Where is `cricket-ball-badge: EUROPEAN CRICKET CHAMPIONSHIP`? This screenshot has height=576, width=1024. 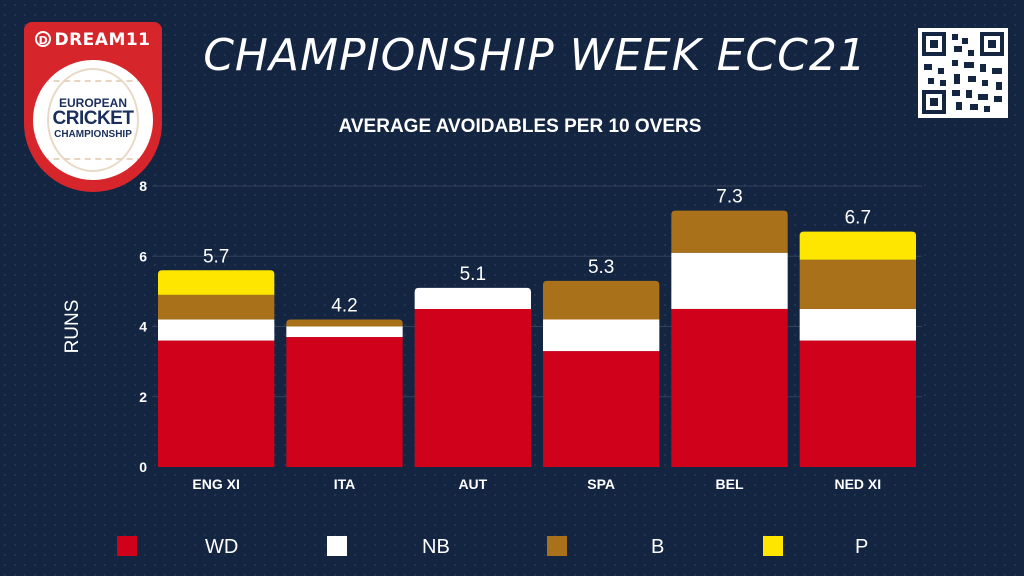 cricket-ball-badge: EUROPEAN CRICKET CHAMPIONSHIP is located at coordinates (93, 120).